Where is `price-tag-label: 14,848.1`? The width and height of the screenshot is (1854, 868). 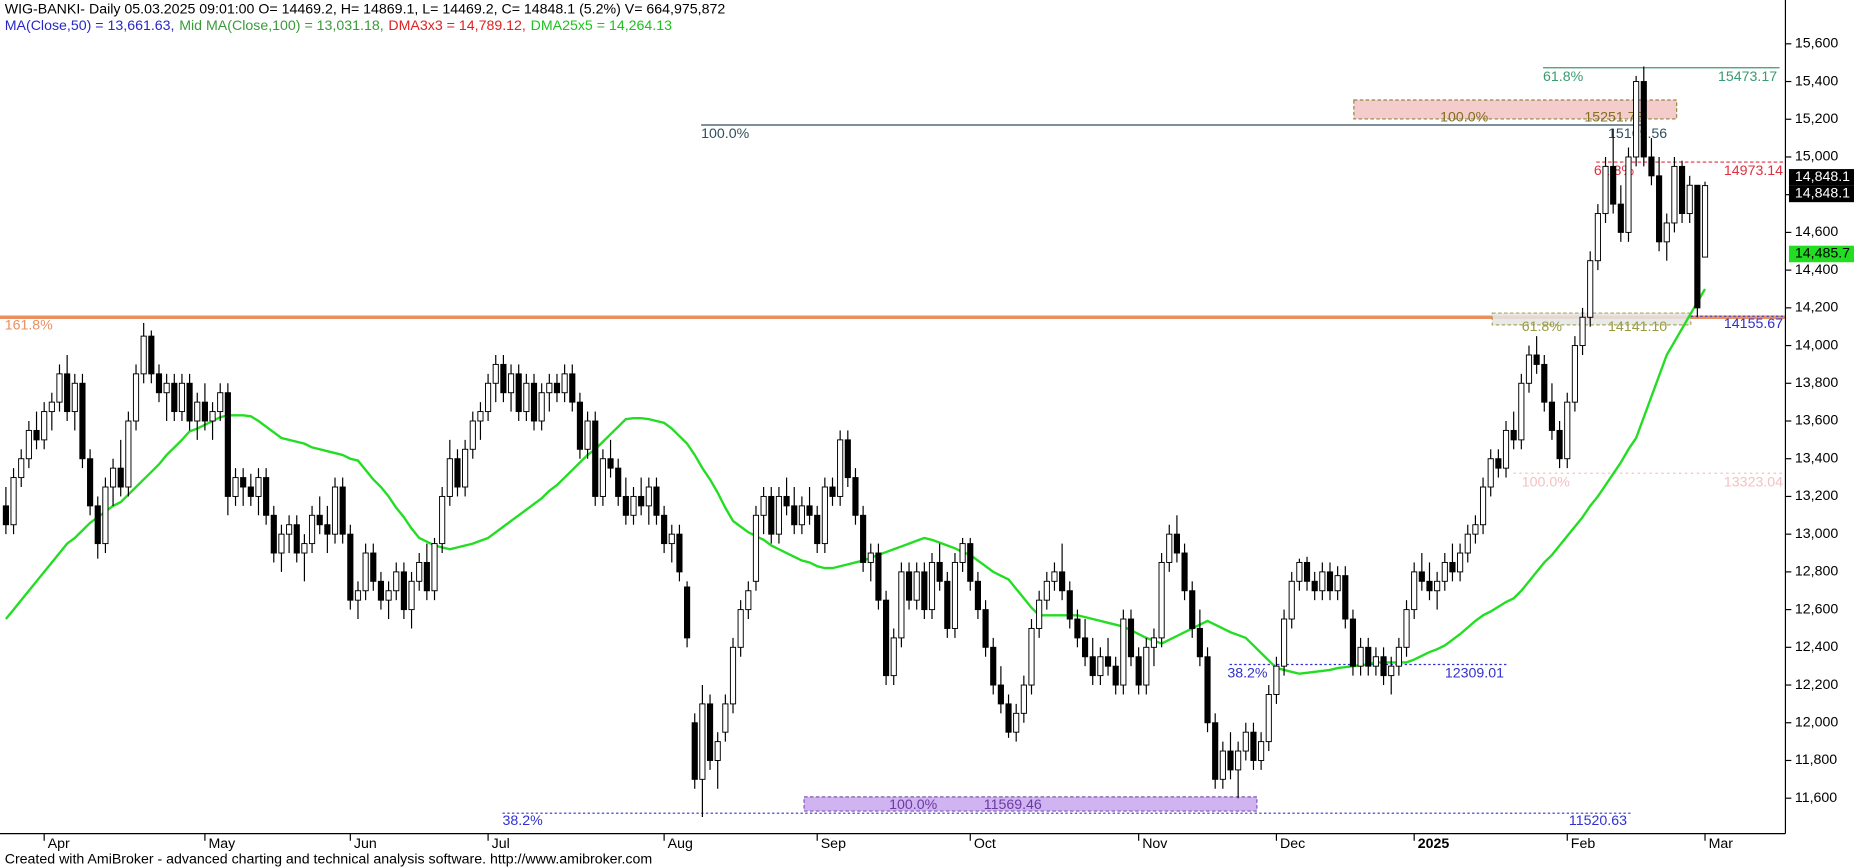 price-tag-label: 14,848.1 is located at coordinates (1822, 194).